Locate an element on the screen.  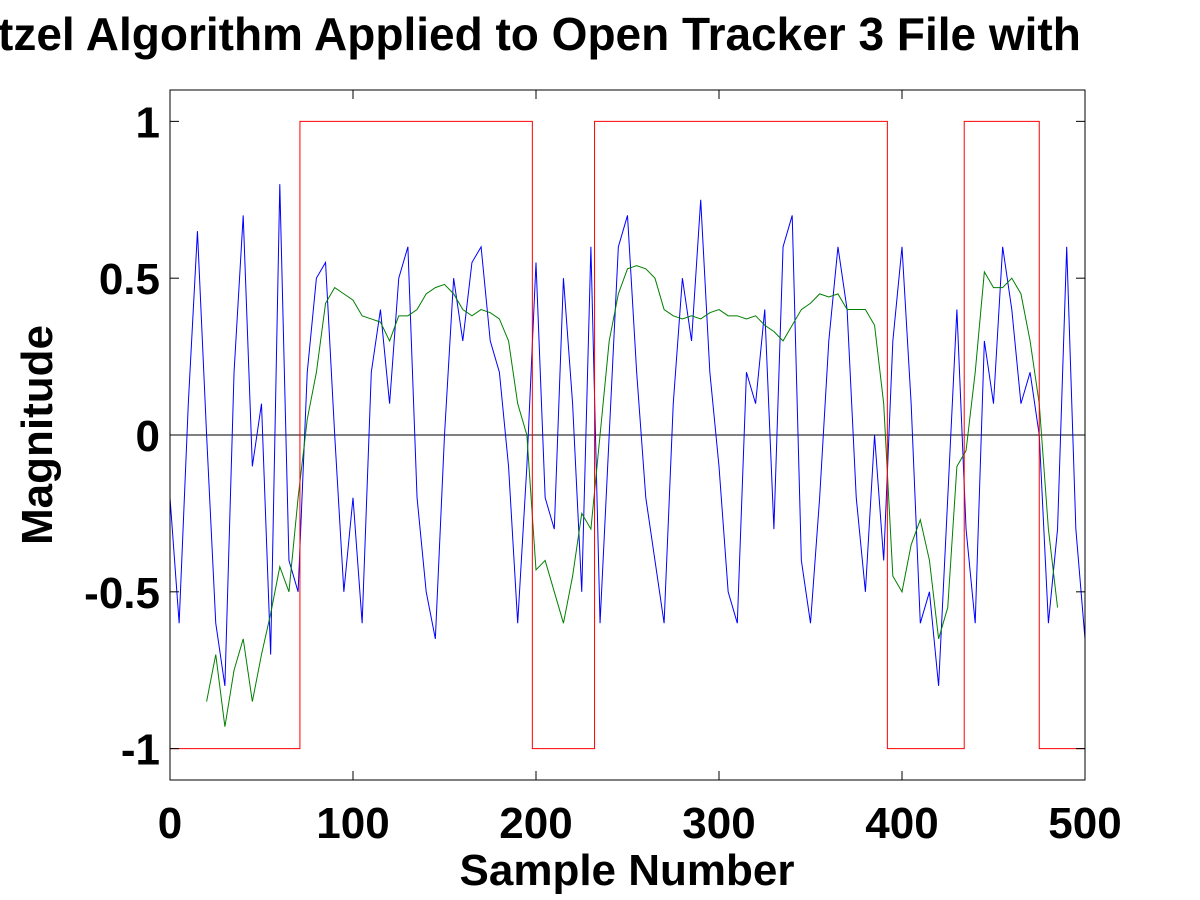
x-tick-label: 100 is located at coordinates (352, 823).